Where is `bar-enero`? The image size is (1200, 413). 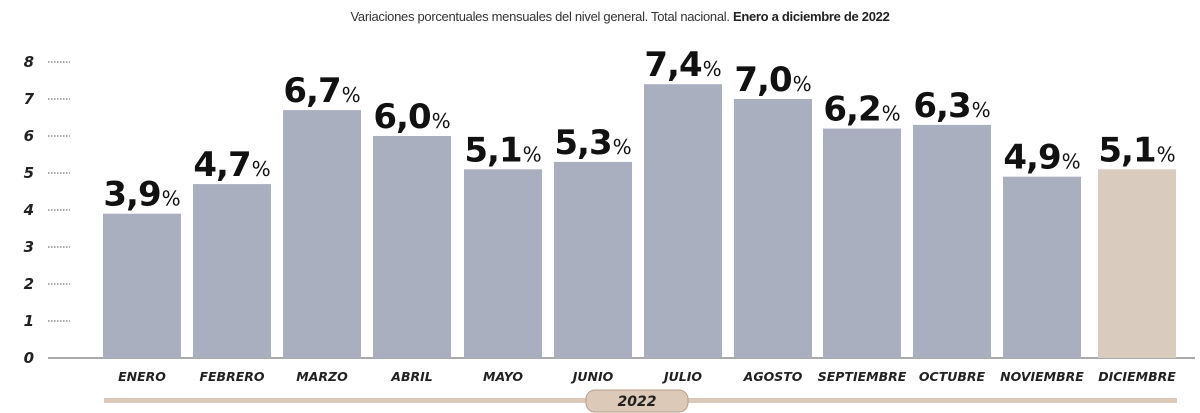
bar-enero is located at coordinates (142, 285).